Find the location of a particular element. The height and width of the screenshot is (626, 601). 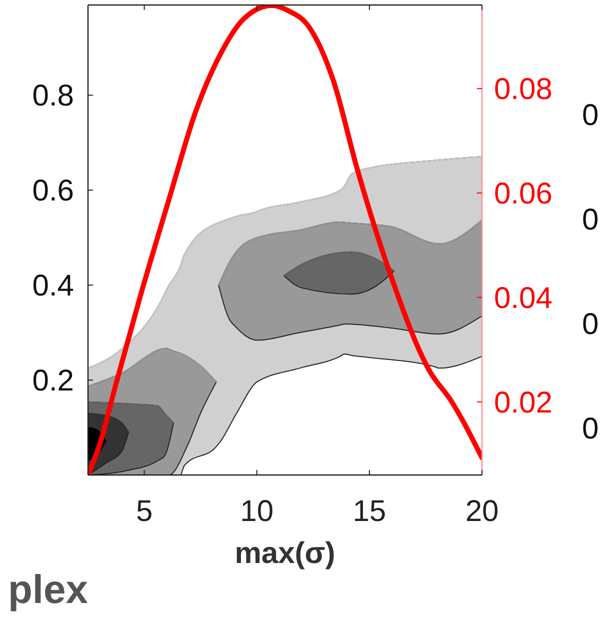

x-tick-label: 15 is located at coordinates (369, 511).